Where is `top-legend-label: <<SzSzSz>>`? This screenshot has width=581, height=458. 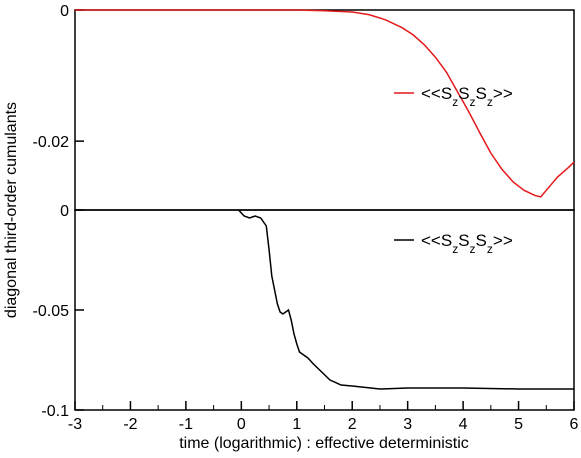
top-legend-label: <<SzSzSz>> is located at coordinates (467, 96).